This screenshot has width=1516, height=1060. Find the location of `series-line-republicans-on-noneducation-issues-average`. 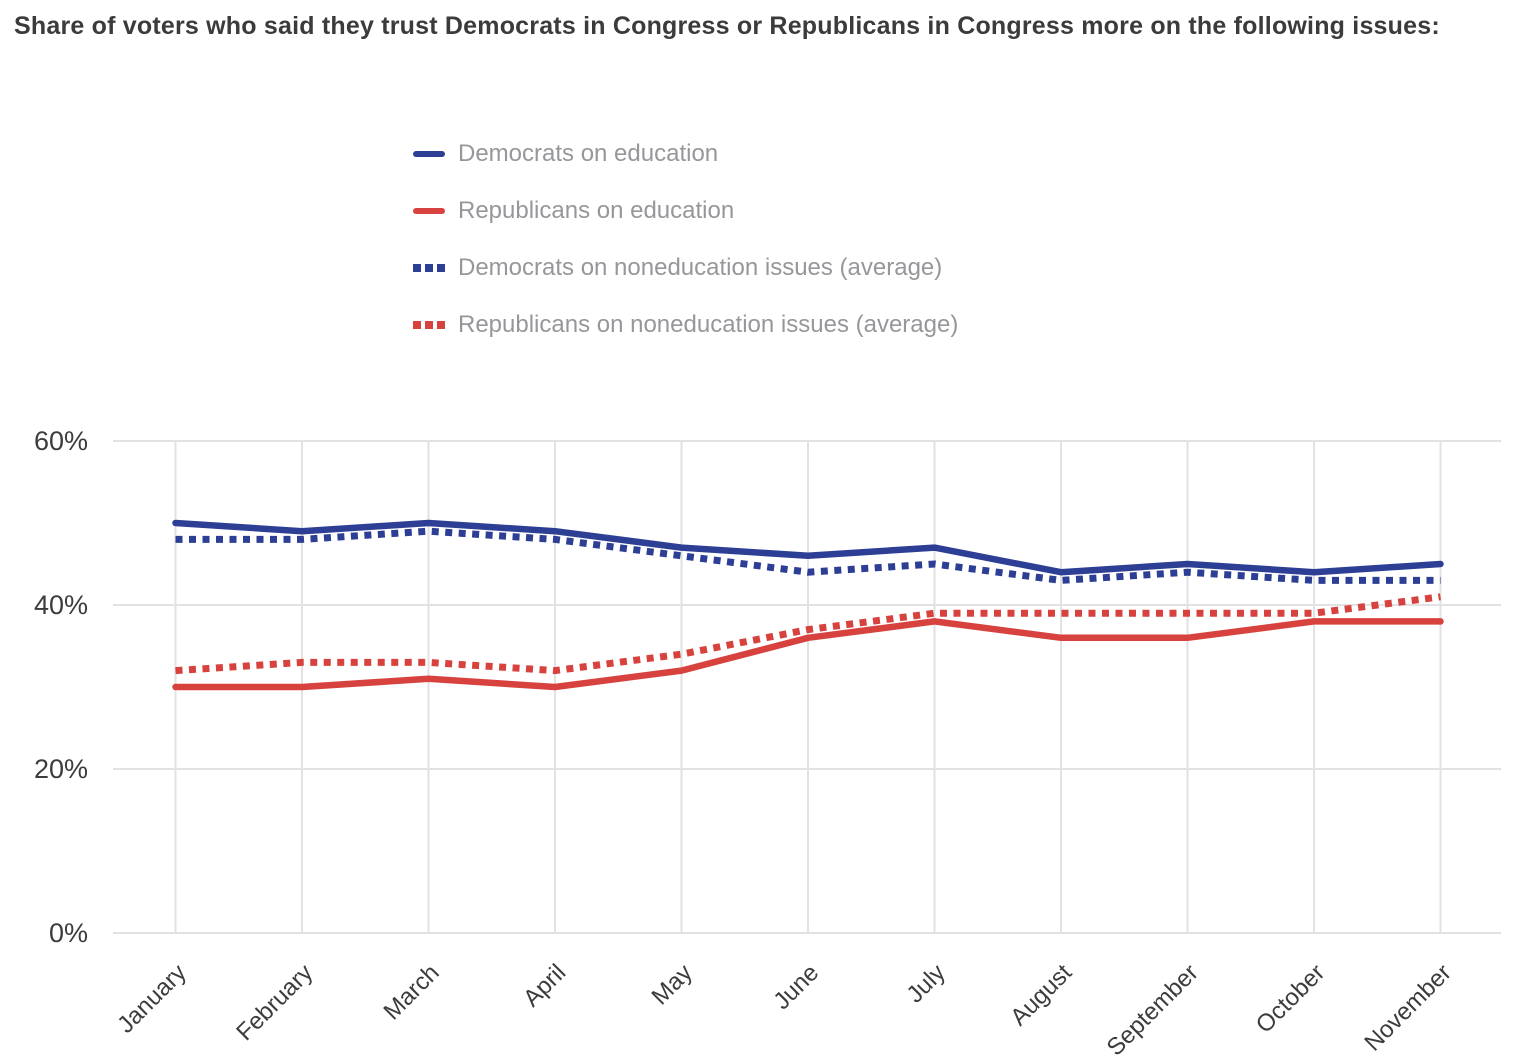

series-line-republicans-on-noneducation-issues-average is located at coordinates (808, 634).